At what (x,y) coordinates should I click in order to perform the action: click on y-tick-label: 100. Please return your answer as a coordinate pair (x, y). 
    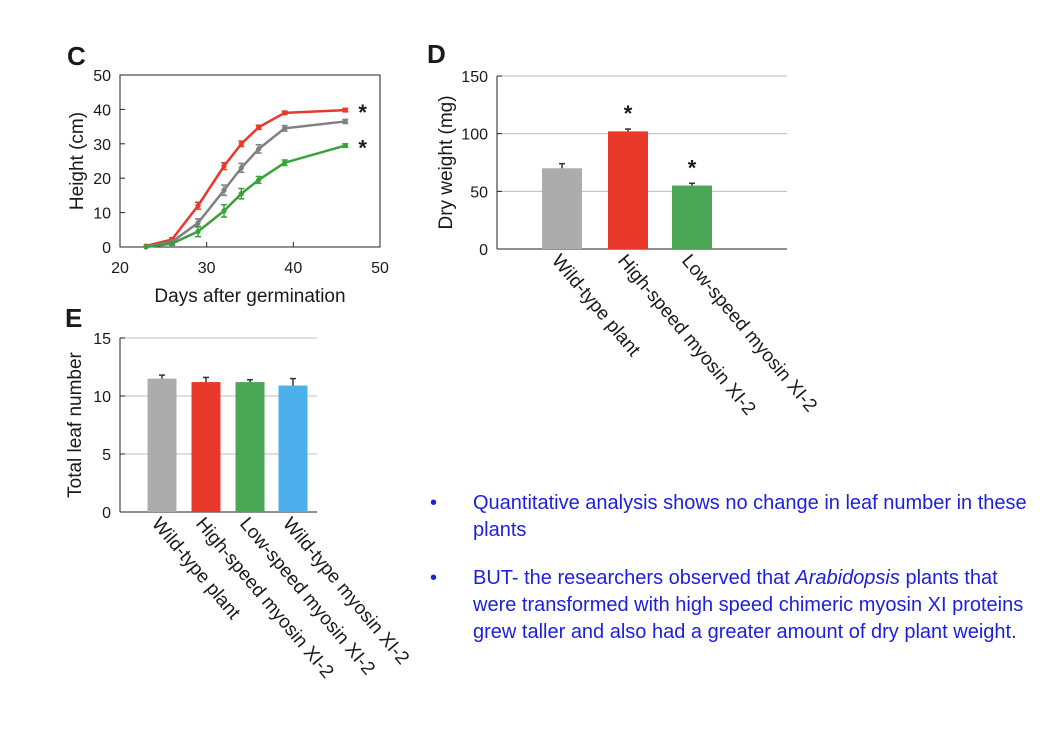
    Looking at the image, I should click on (474, 135).